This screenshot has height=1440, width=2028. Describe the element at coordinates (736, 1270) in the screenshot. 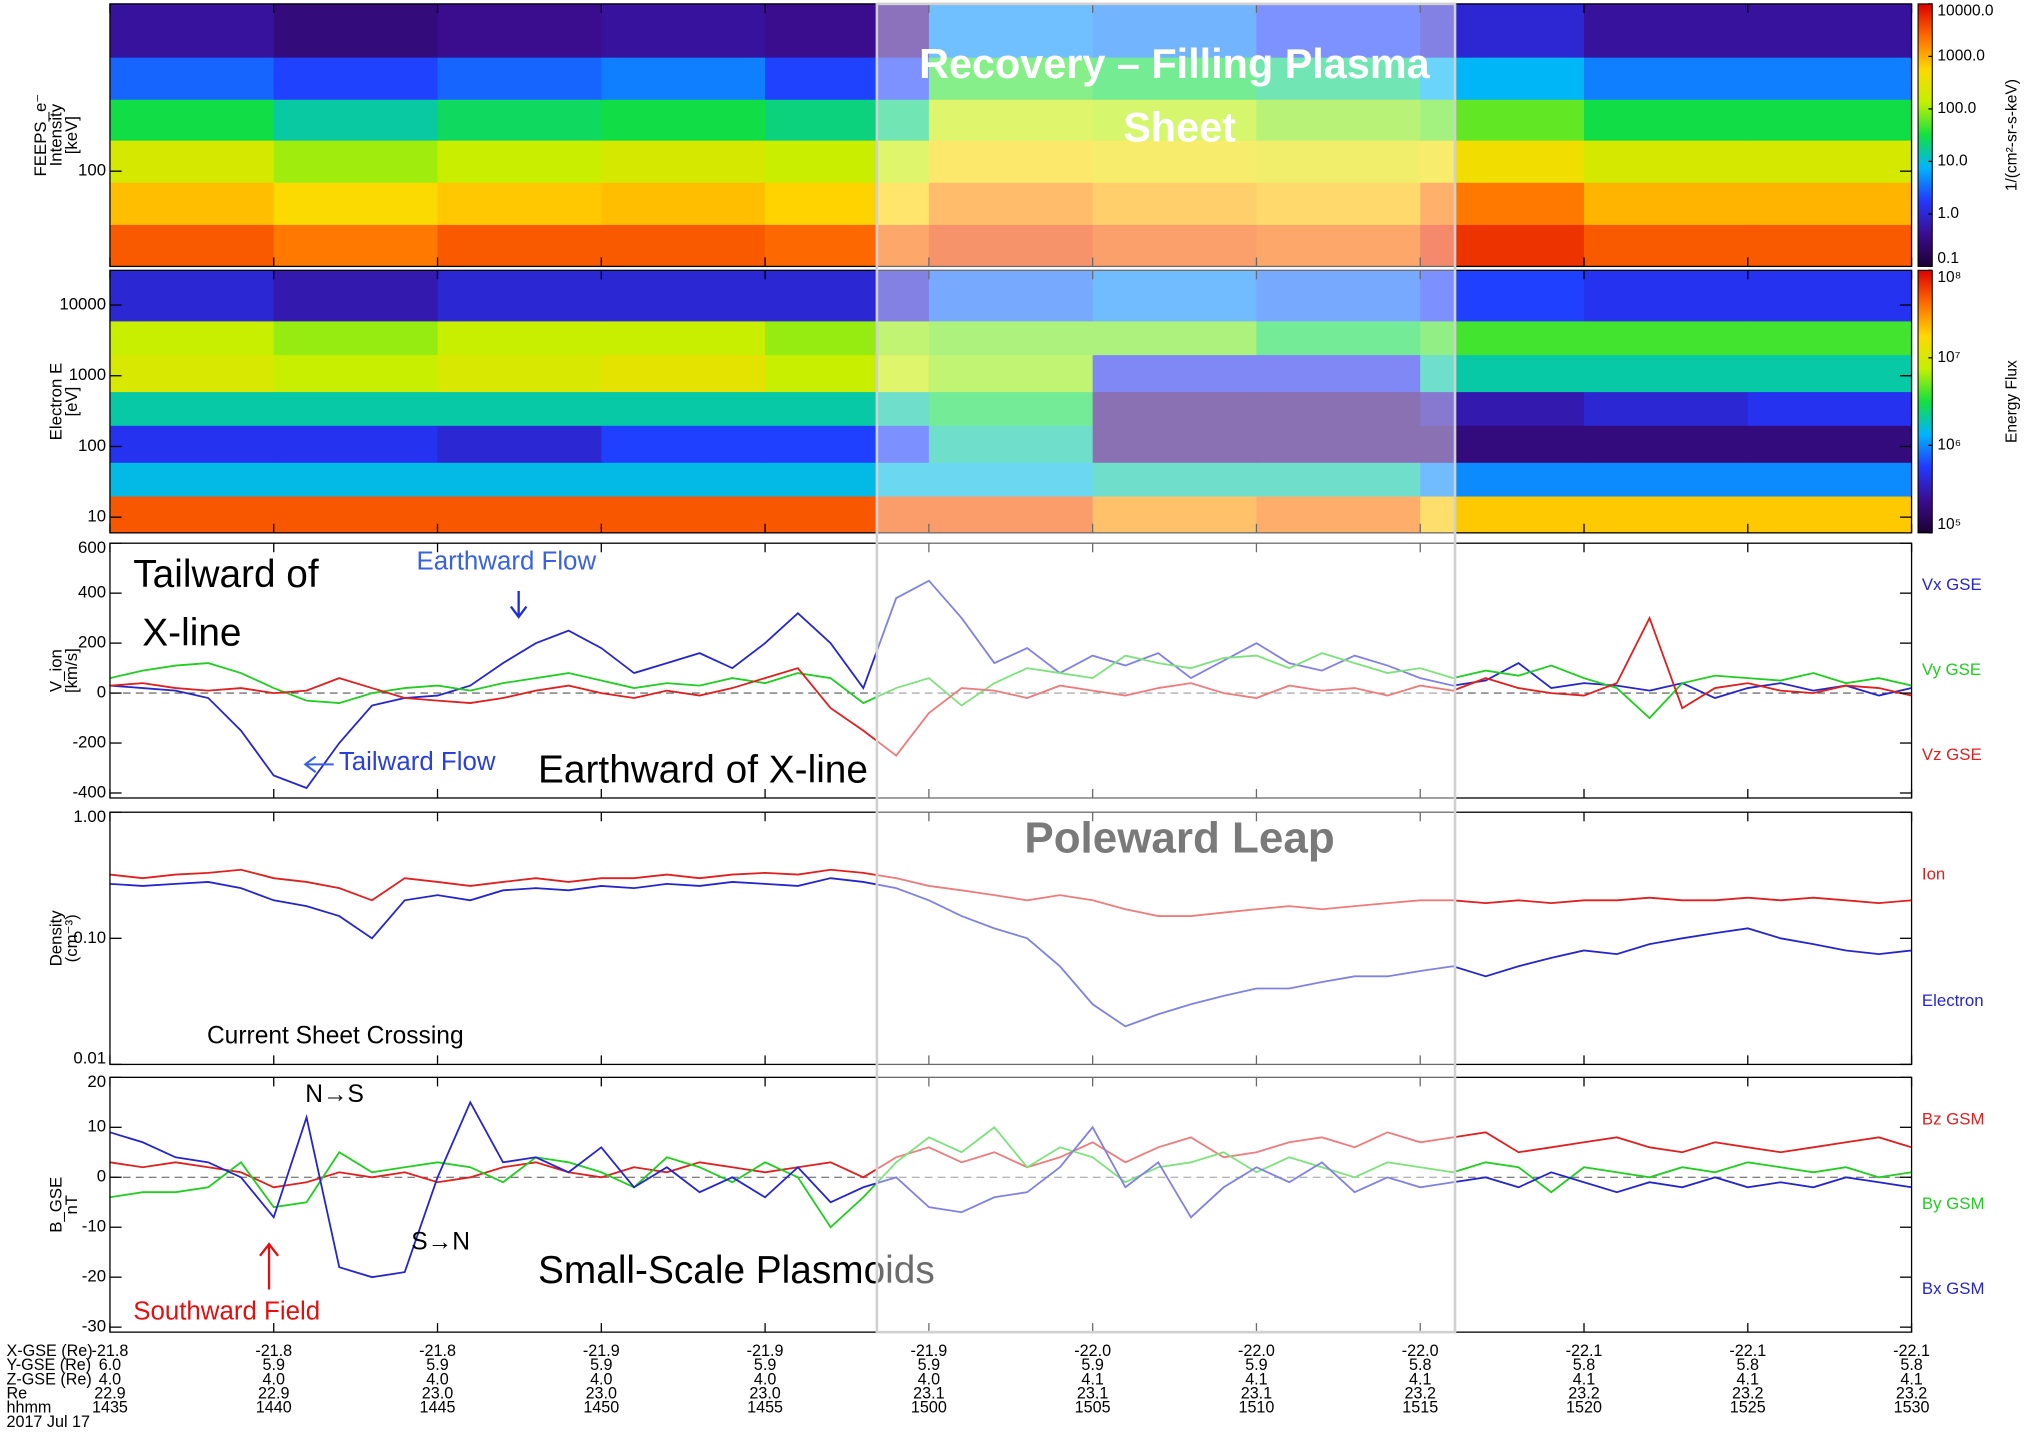

I see `annotation: Small-Scale Plasmoids` at that location.